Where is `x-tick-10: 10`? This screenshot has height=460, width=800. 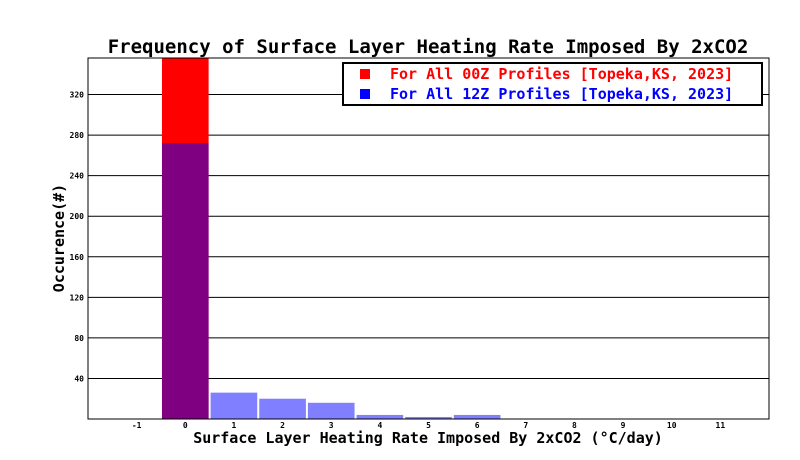
x-tick-10: 10 is located at coordinates (672, 425).